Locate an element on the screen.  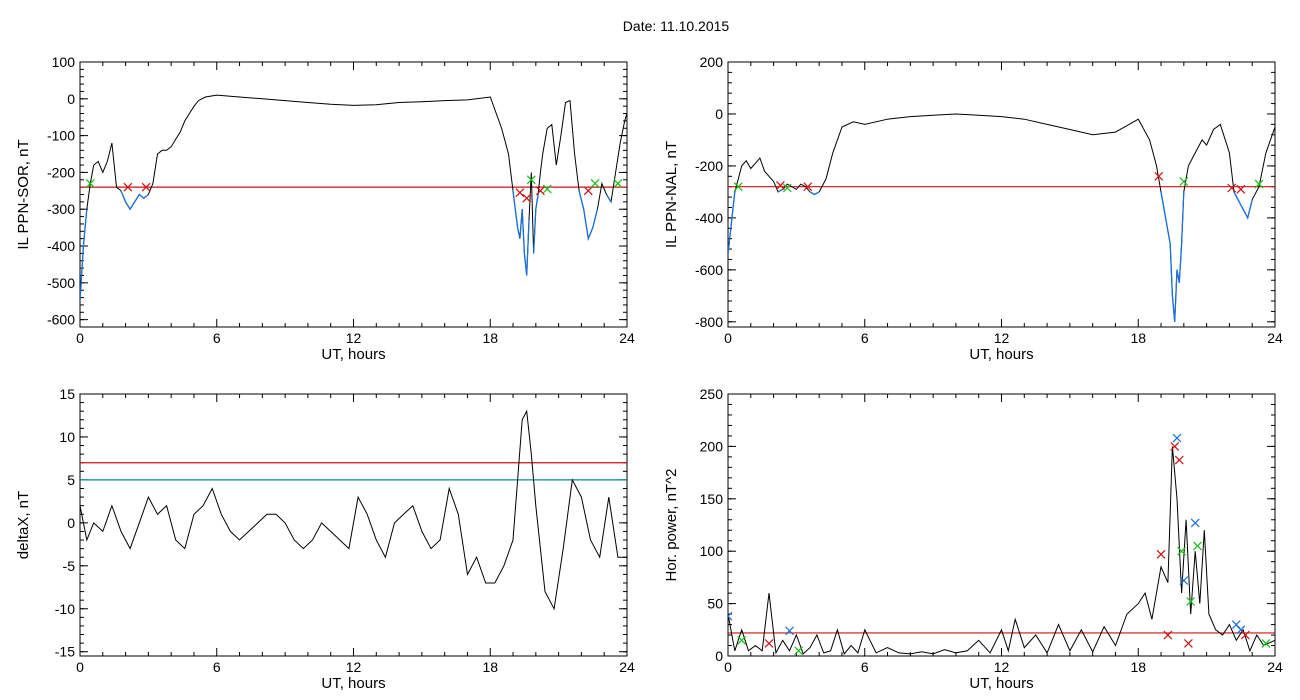
y-tick-label: 150 is located at coordinates (712, 499).